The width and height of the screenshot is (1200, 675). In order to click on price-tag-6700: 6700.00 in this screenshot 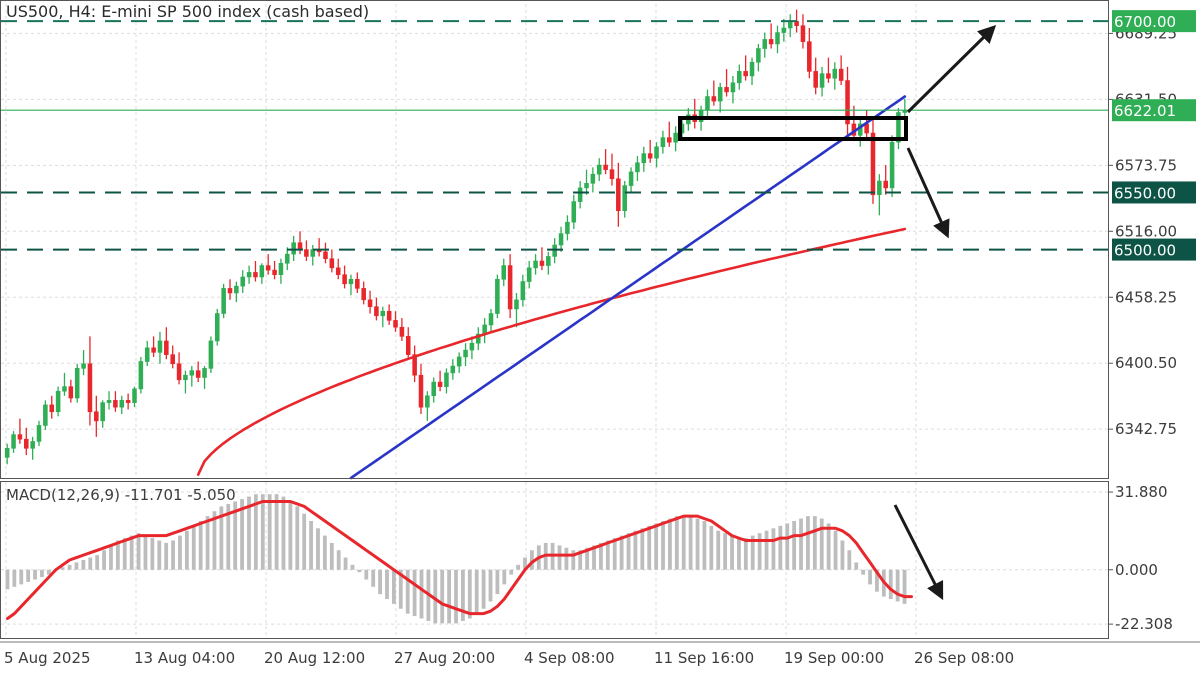, I will do `click(1154, 21)`.